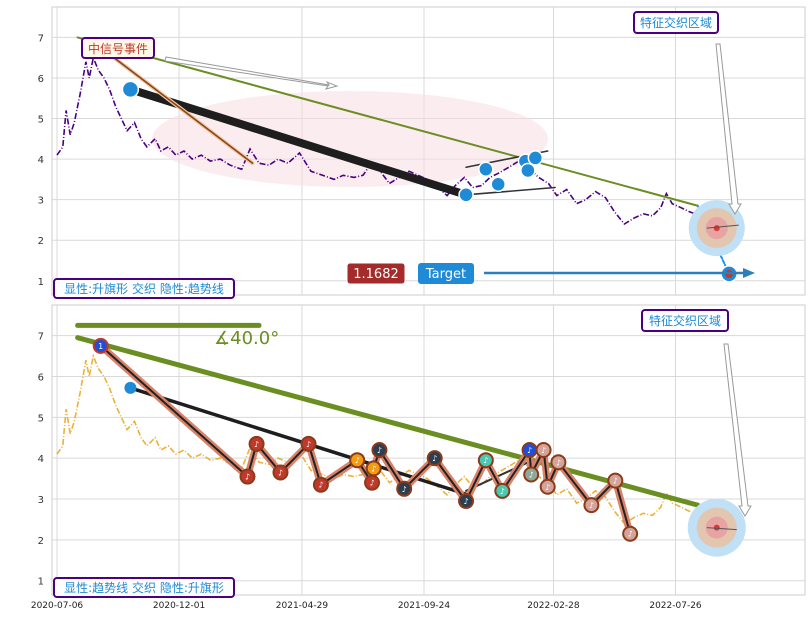 The height and width of the screenshot is (621, 811). Describe the element at coordinates (722, 226) in the screenshot. I see `target-zone-tick` at that location.